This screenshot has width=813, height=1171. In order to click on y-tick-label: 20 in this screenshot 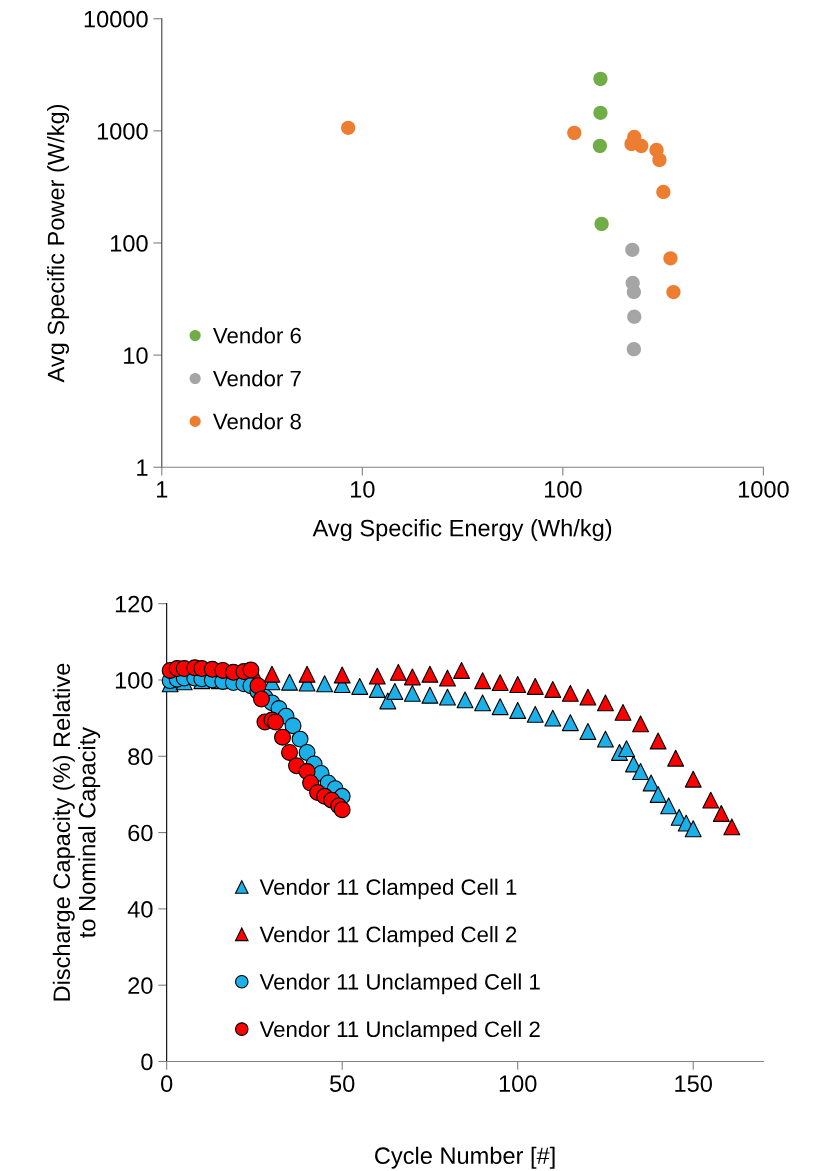, I will do `click(140, 985)`.